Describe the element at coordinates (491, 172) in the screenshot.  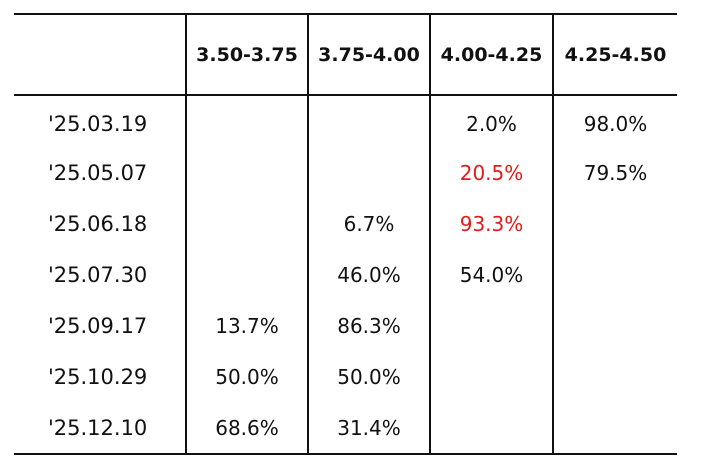
I see `probability-cell-highlighted: 20.5%` at that location.